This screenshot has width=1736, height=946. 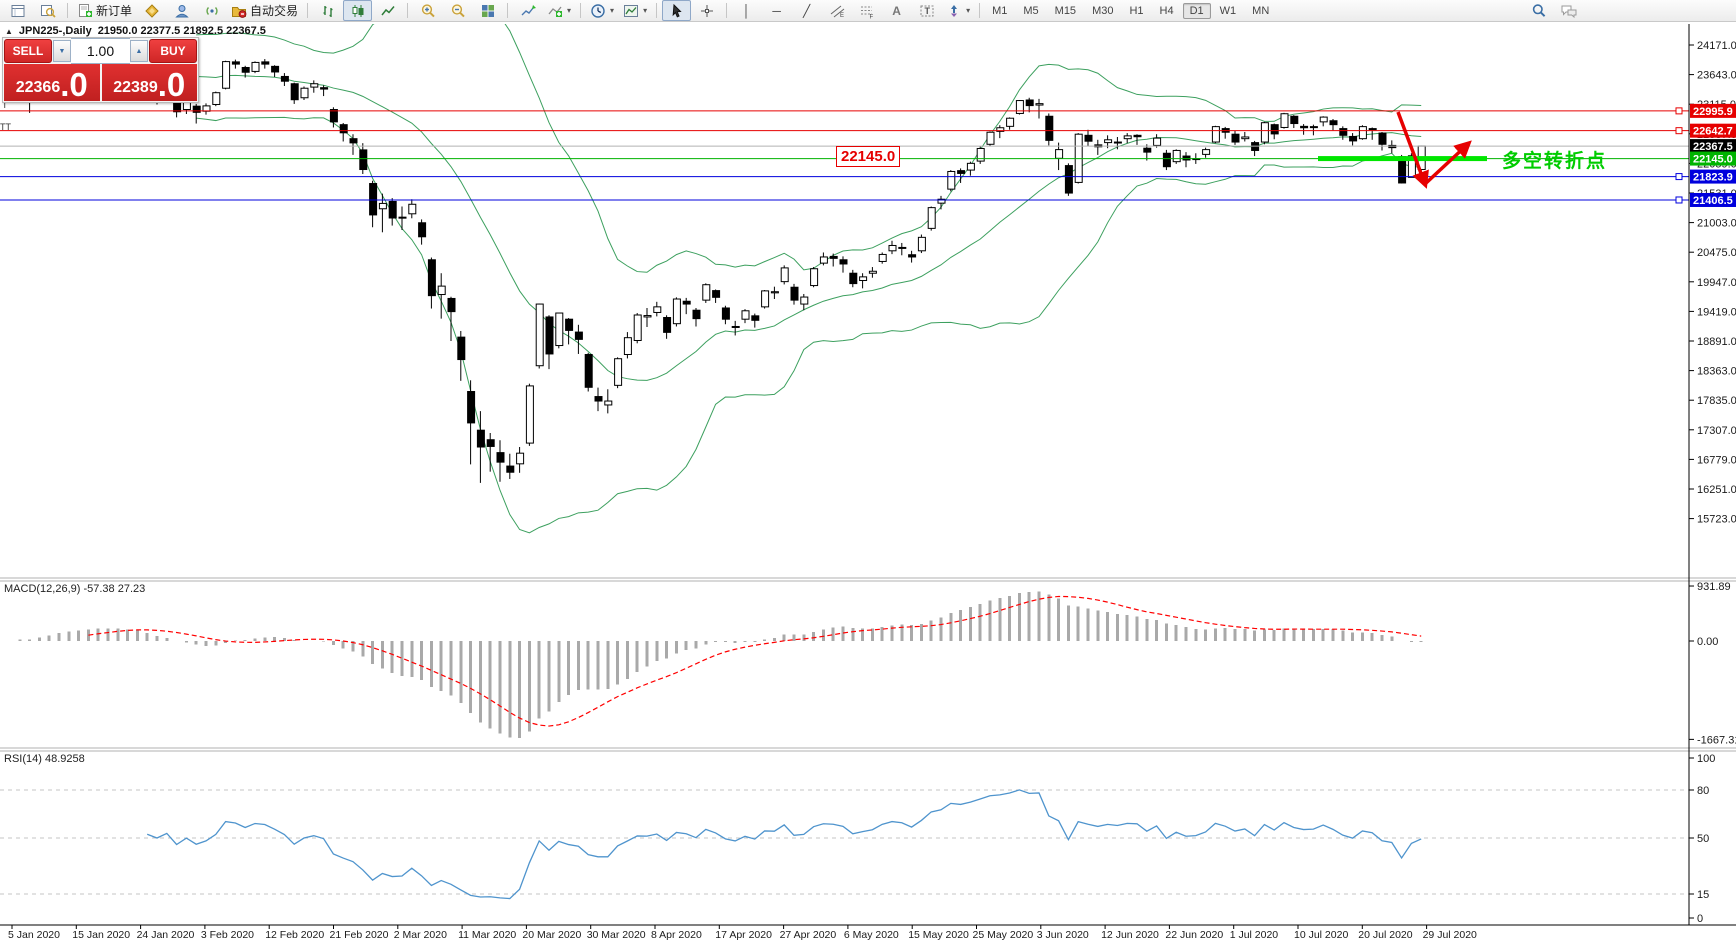 I want to click on history-icon, so click(x=151, y=10).